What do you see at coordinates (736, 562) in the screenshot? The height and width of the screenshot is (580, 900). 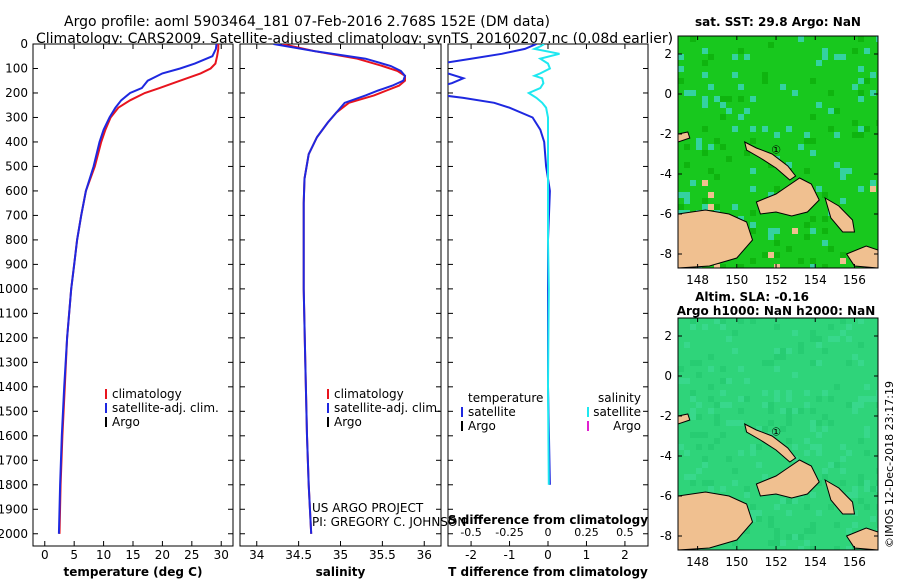 I see `map-xtick-label: 150` at bounding box center [736, 562].